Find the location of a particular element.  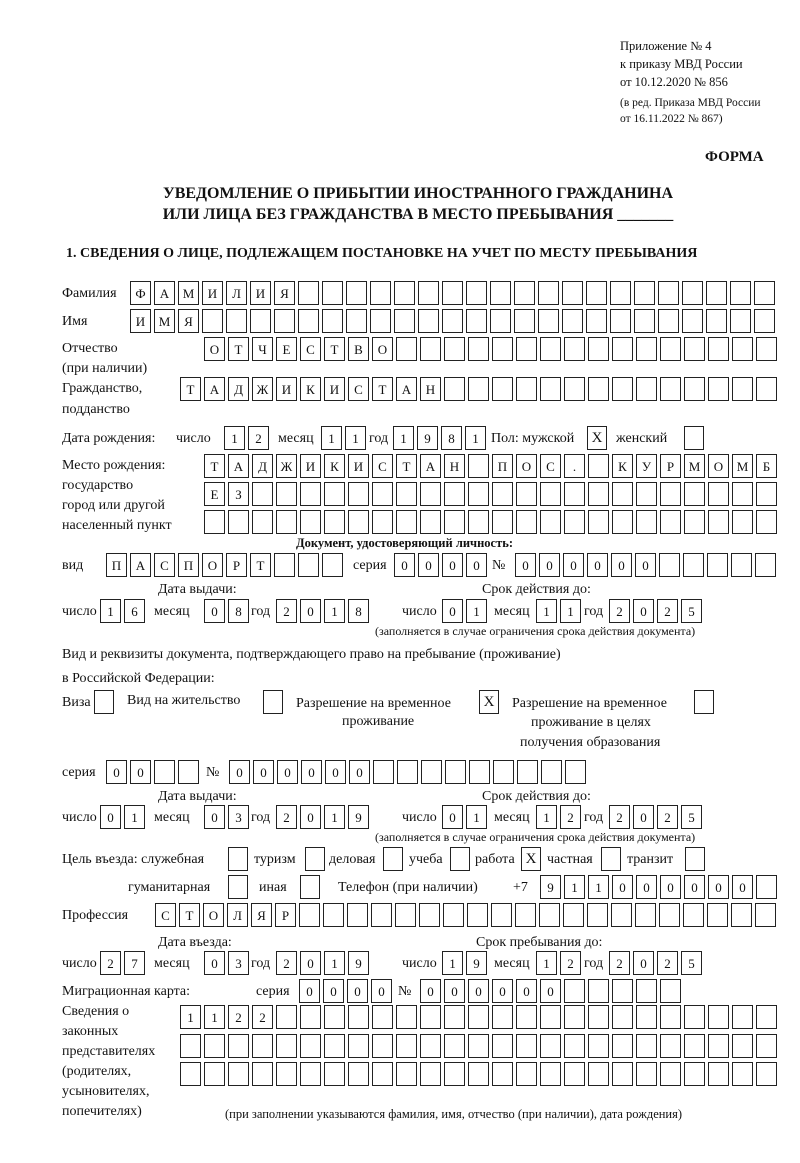

char-cell: О is located at coordinates (718, 466).